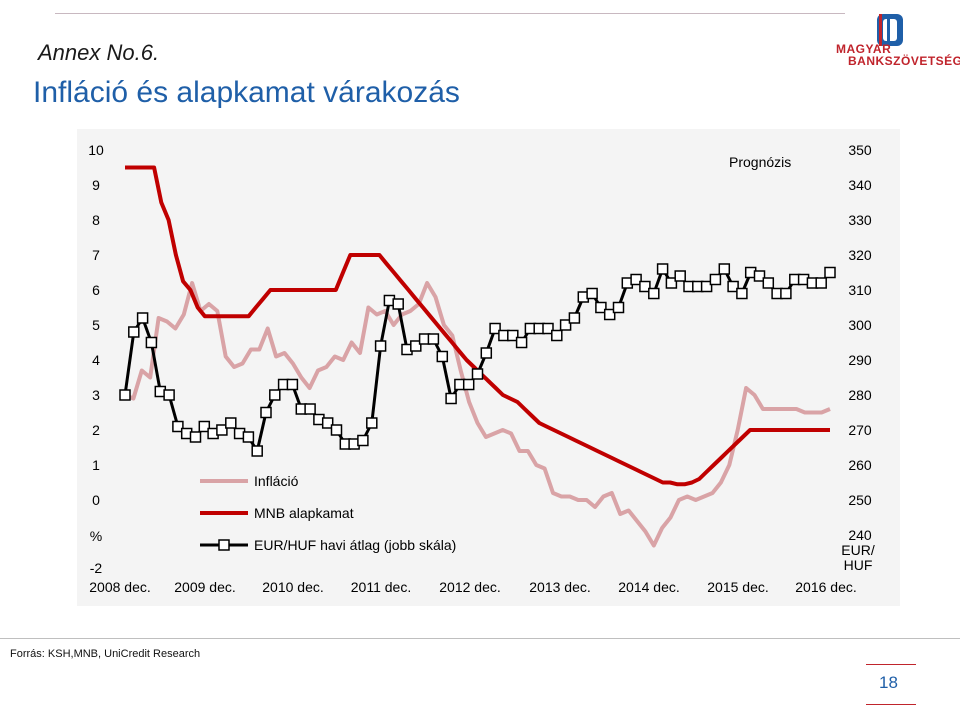 This screenshot has height=717, width=960. Describe the element at coordinates (888, 682) in the screenshot. I see `page-number: 18` at that location.